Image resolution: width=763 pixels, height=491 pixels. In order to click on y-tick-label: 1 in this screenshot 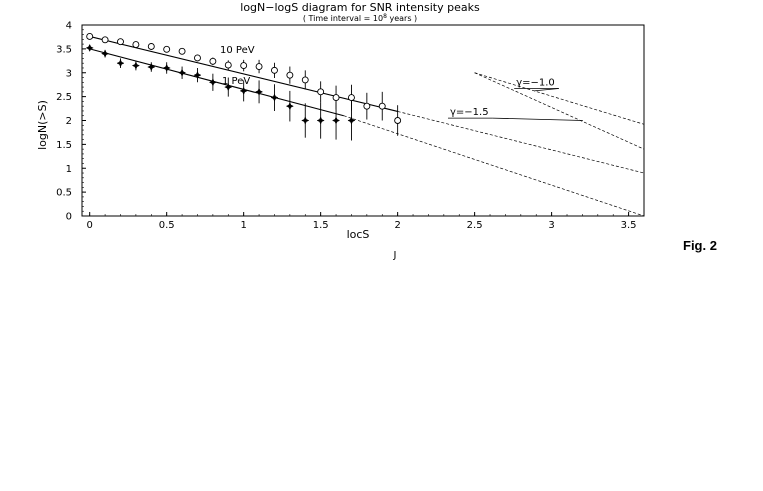, I will do `click(69, 169)`.